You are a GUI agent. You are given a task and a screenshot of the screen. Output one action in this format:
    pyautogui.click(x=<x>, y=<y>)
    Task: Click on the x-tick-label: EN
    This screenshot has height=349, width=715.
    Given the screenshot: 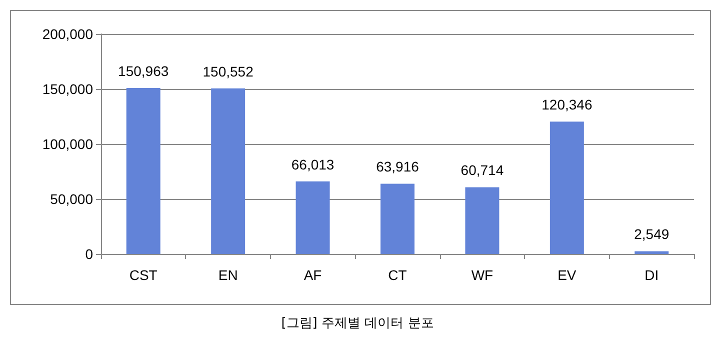 What is the action you would take?
    pyautogui.click(x=228, y=275)
    